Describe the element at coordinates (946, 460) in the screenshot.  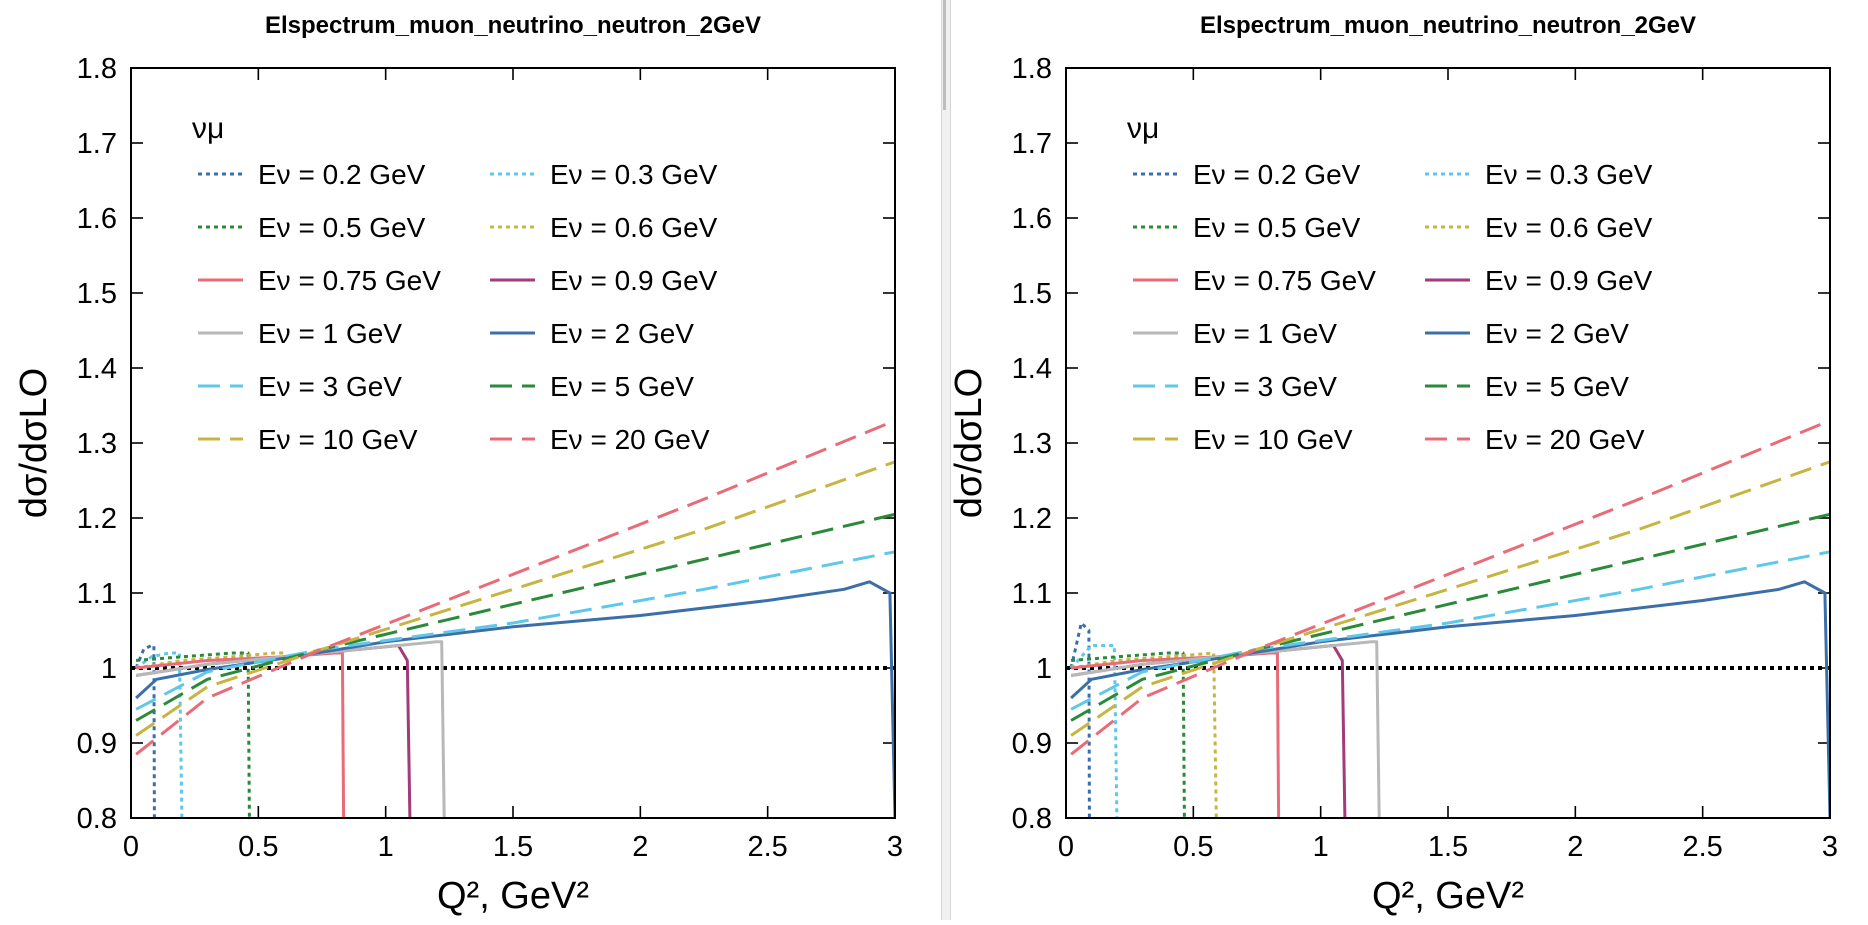
I see `pane-divider` at that location.